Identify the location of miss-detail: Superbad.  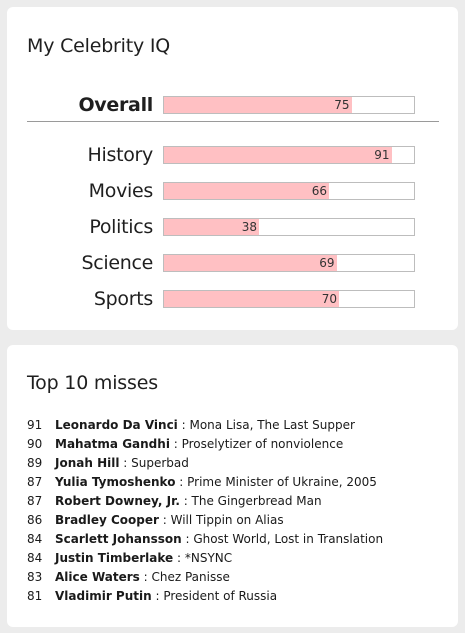
(160, 463).